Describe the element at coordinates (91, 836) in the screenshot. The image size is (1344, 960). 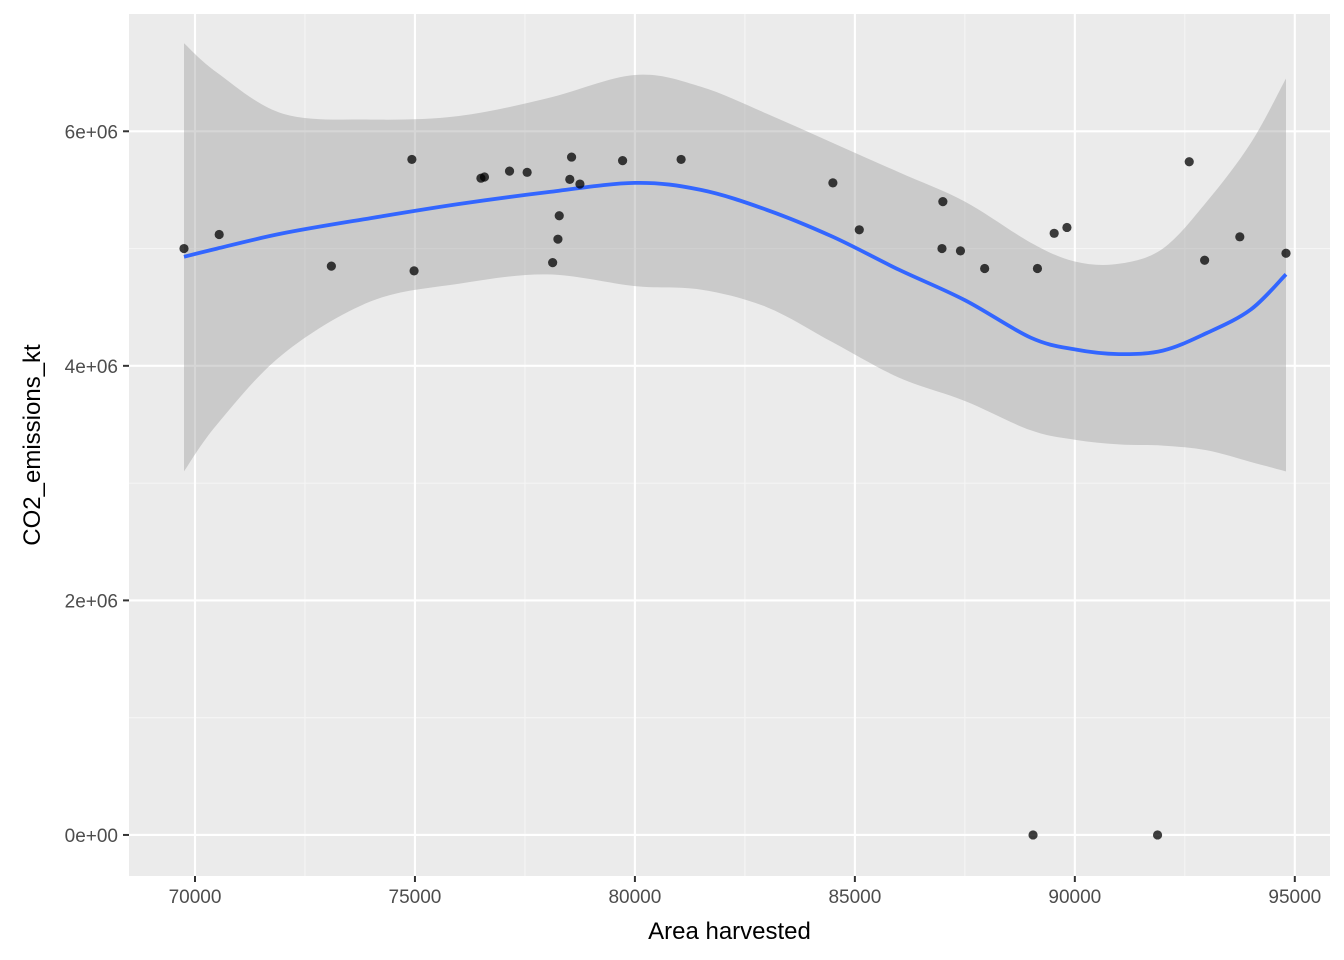
I see `y-tick-label: 0e+00` at that location.